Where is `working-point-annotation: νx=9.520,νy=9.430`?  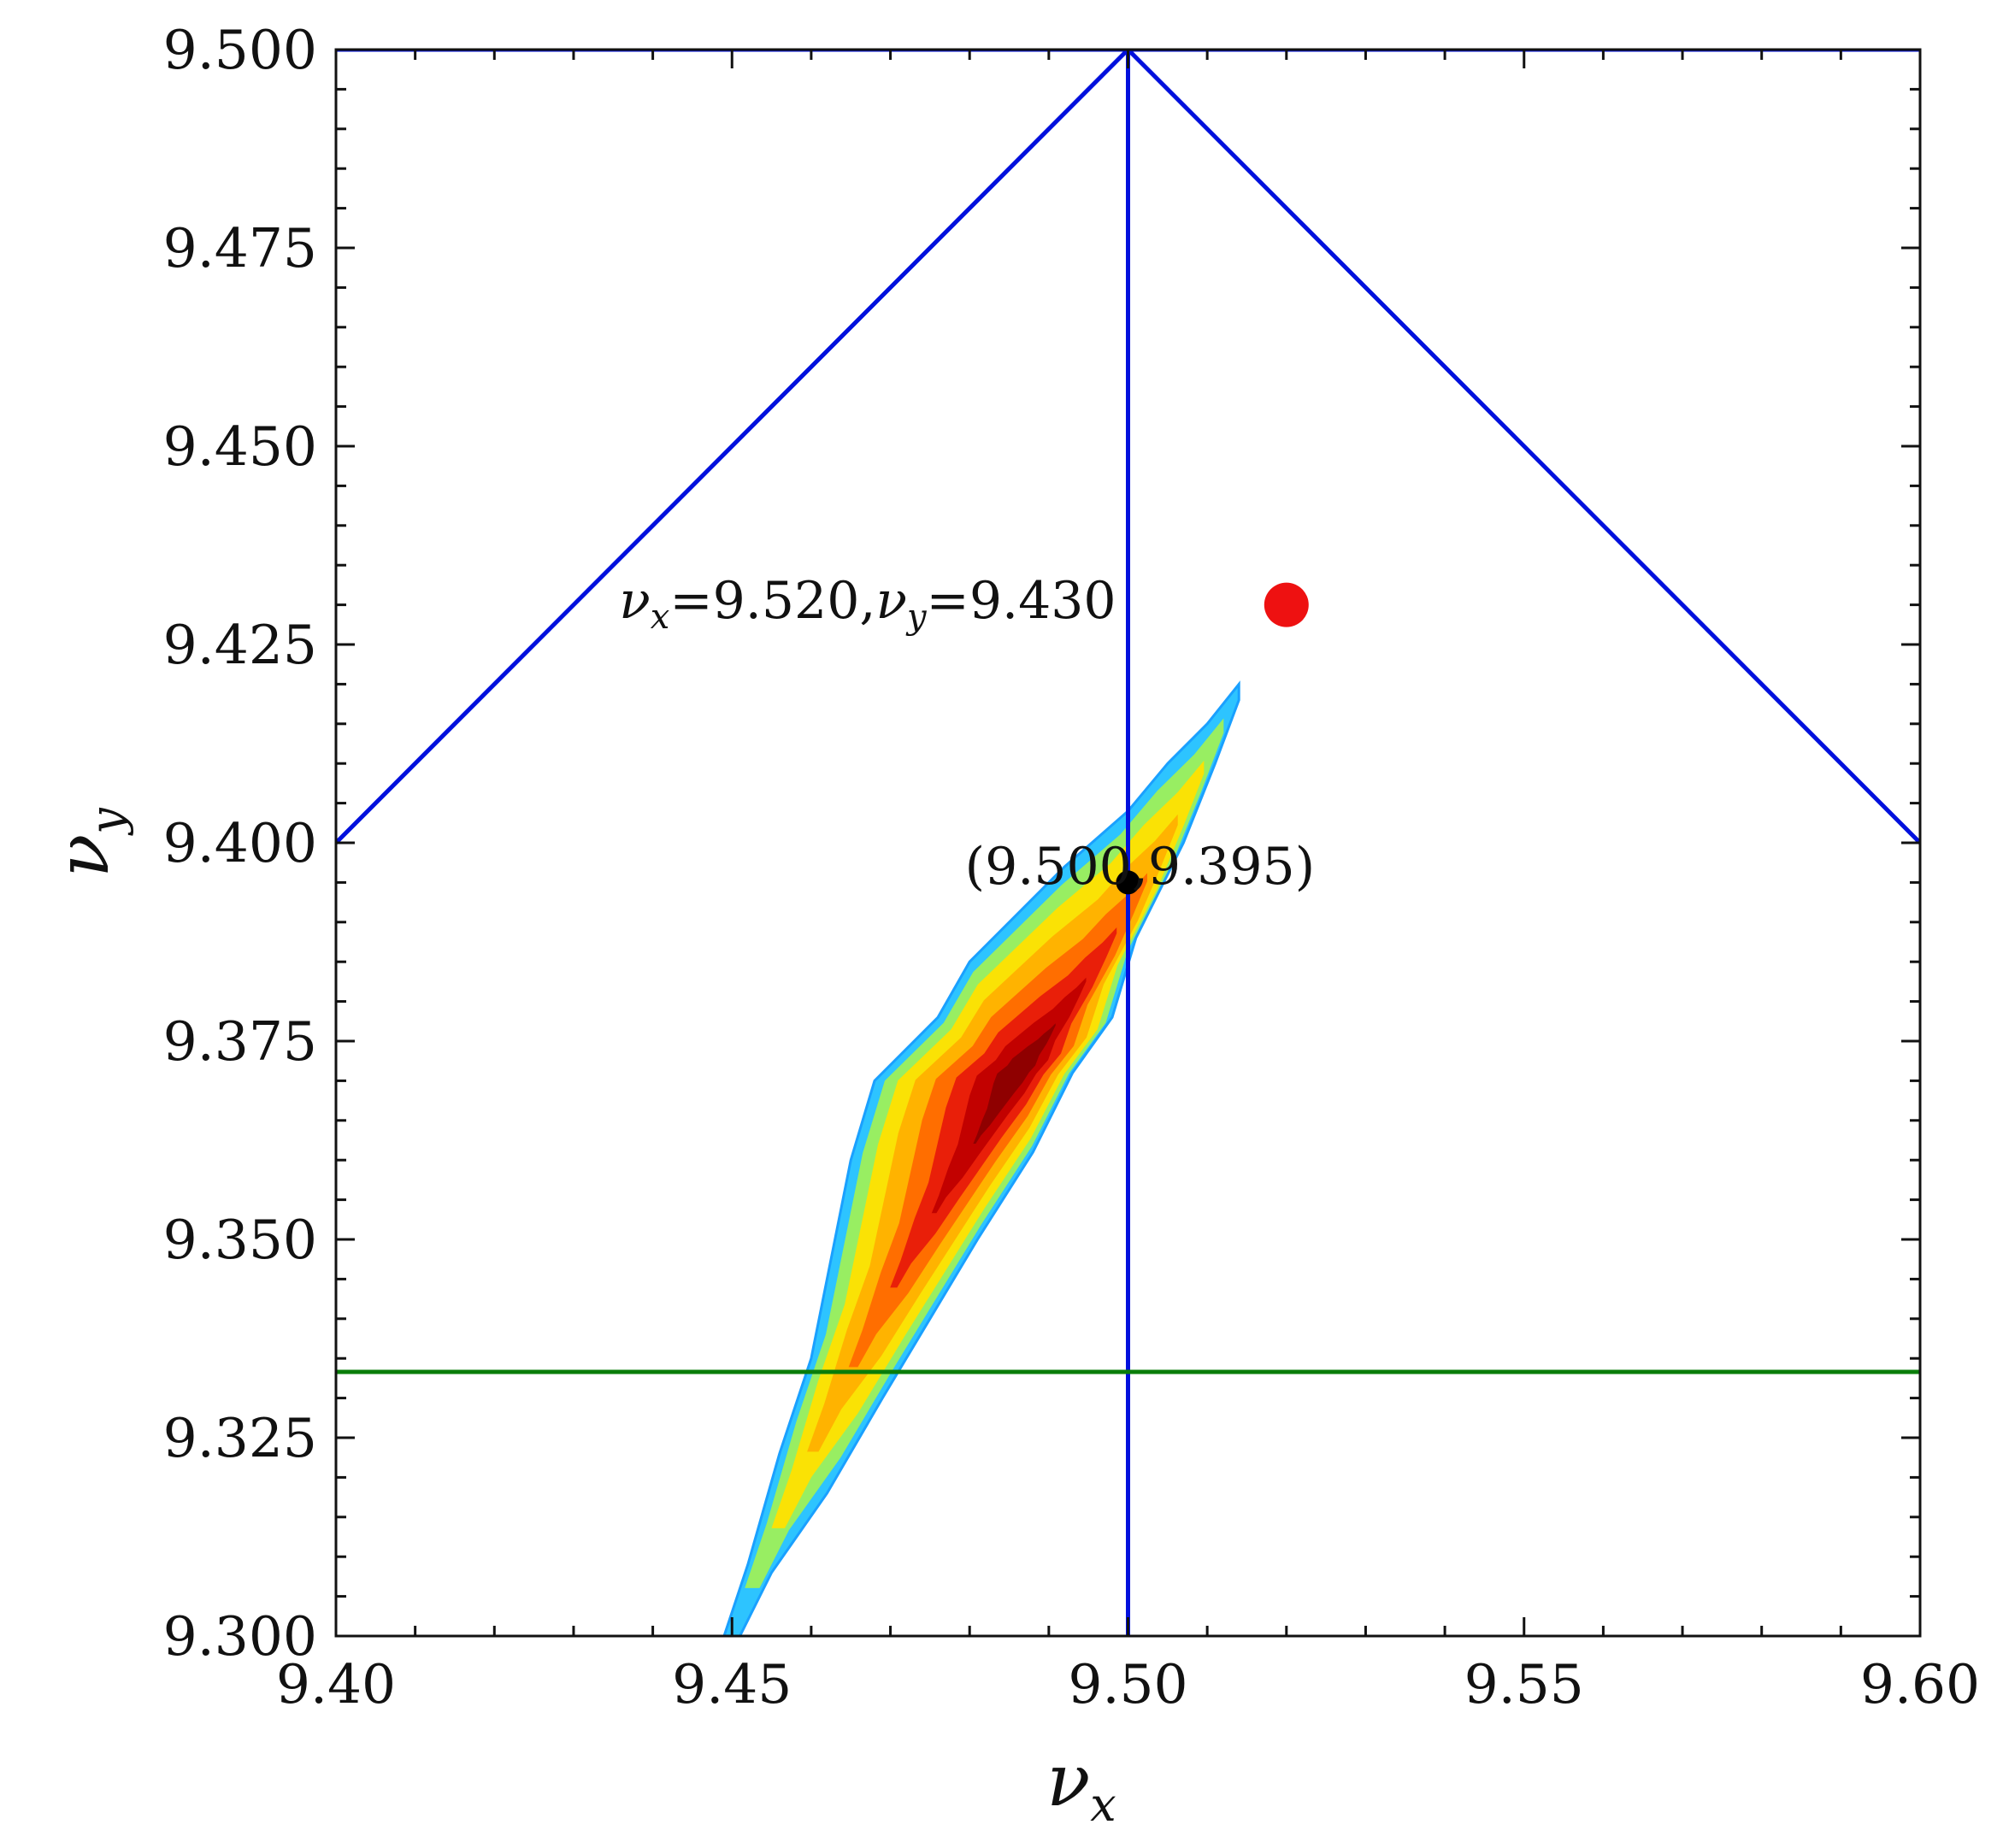 working-point-annotation: νx=9.520,νy=9.430 is located at coordinates (867, 604).